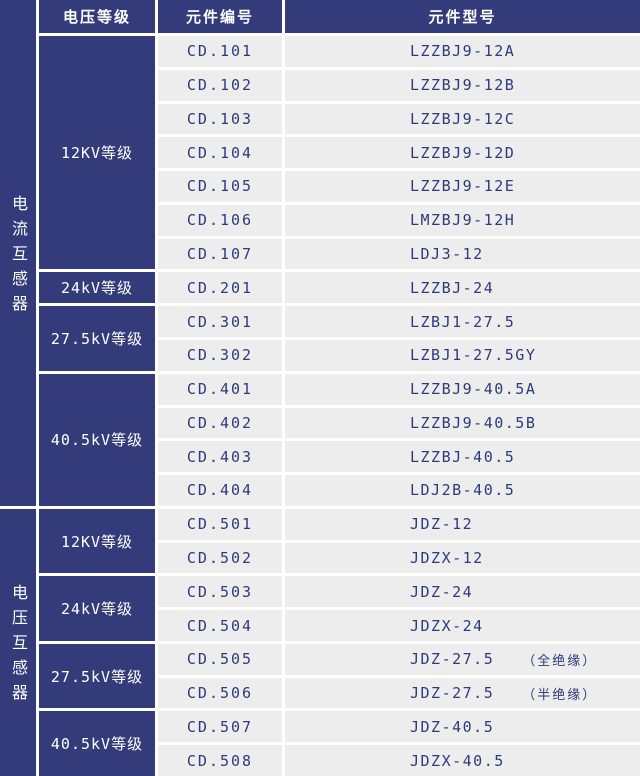  I want to click on model-value: JDZX-12, so click(447, 557).